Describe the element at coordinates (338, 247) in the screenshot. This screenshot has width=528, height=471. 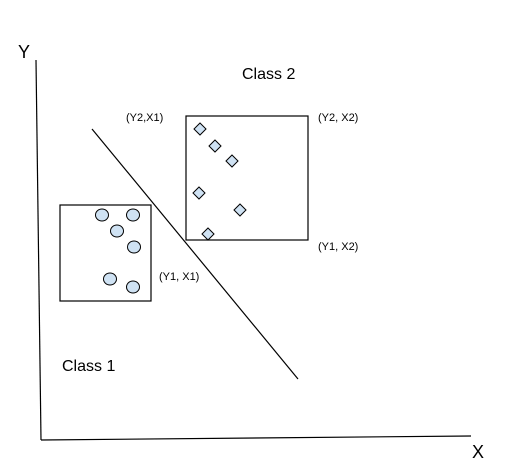
I see `corner-label-bottom-right: (Y1, X2)` at that location.